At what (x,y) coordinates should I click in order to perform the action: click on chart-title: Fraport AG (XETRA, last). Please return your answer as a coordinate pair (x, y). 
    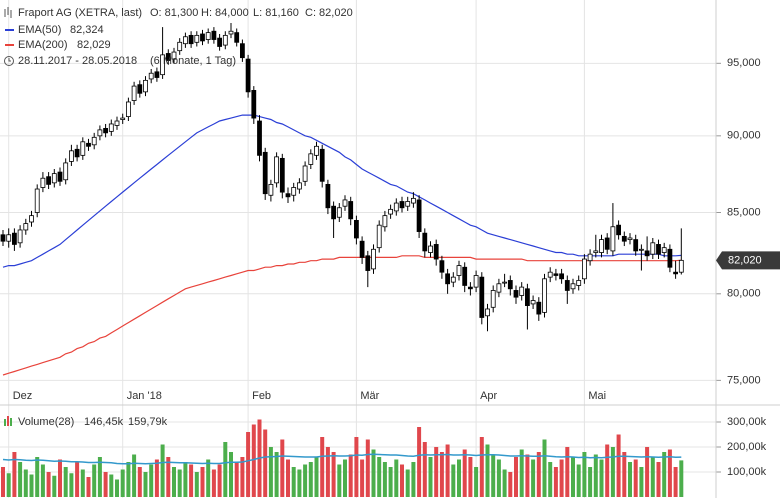
    Looking at the image, I should click on (80, 13).